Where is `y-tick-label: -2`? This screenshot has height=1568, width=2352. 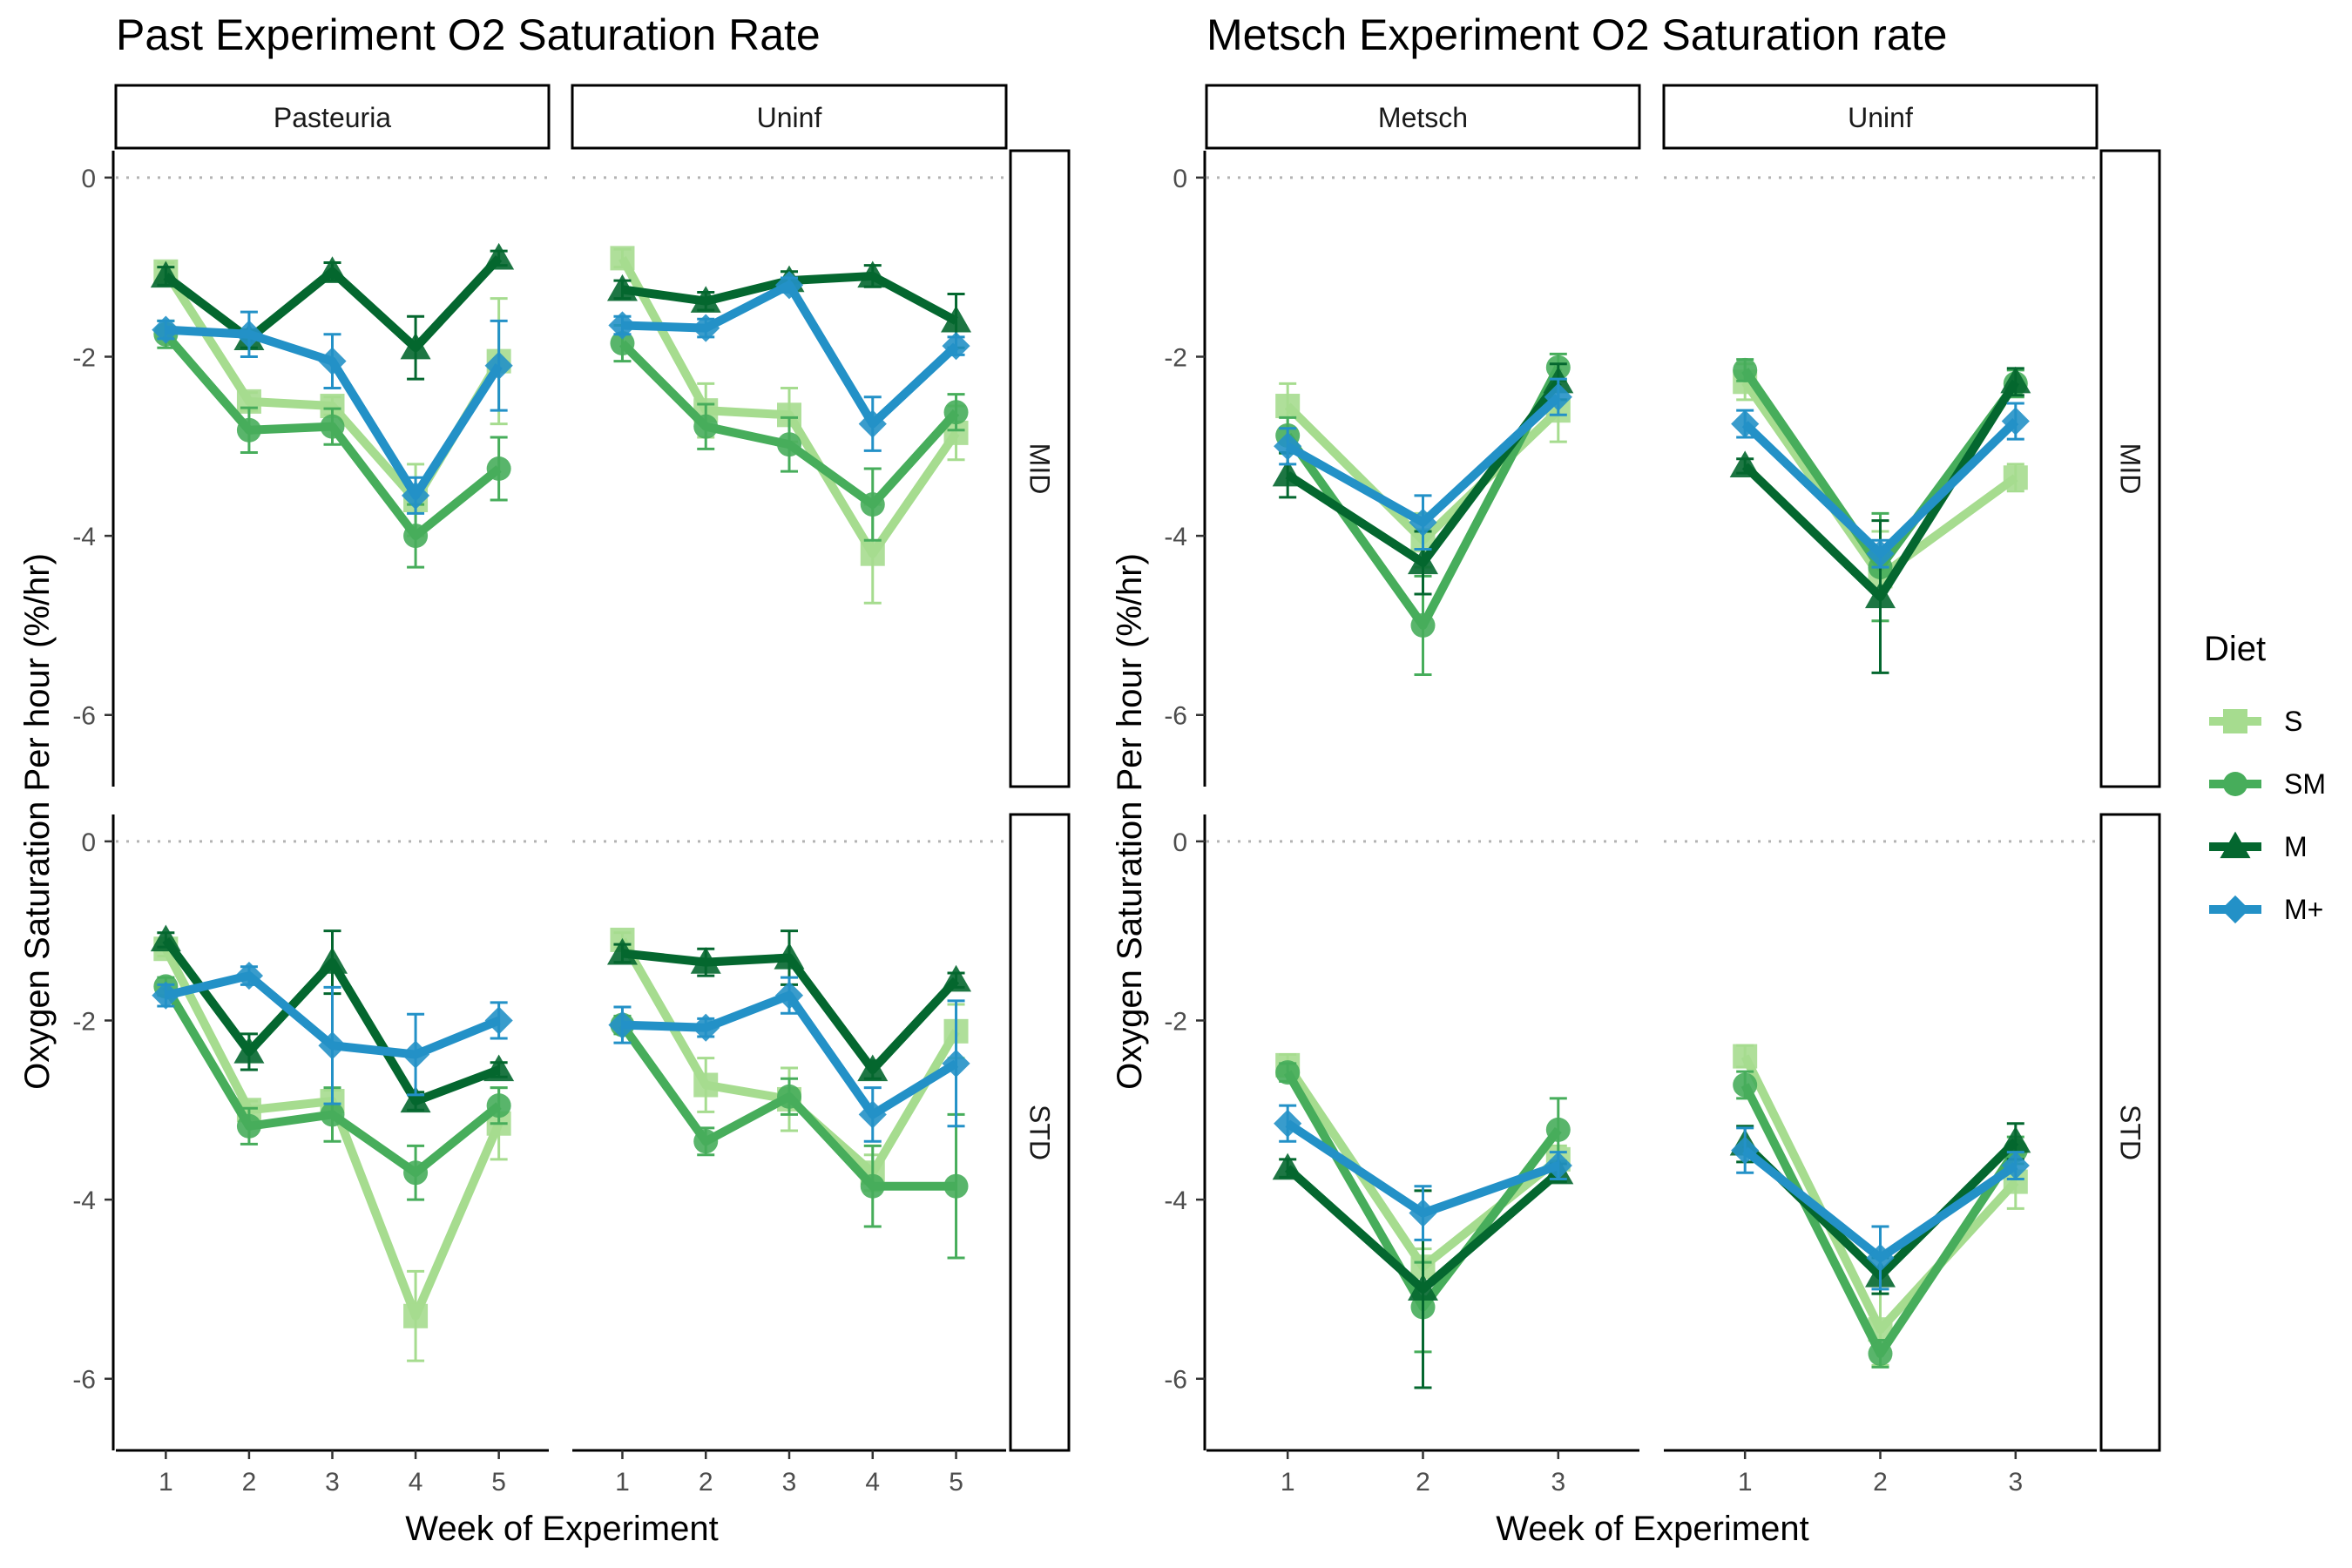
y-tick-label: -2 is located at coordinates (84, 1022).